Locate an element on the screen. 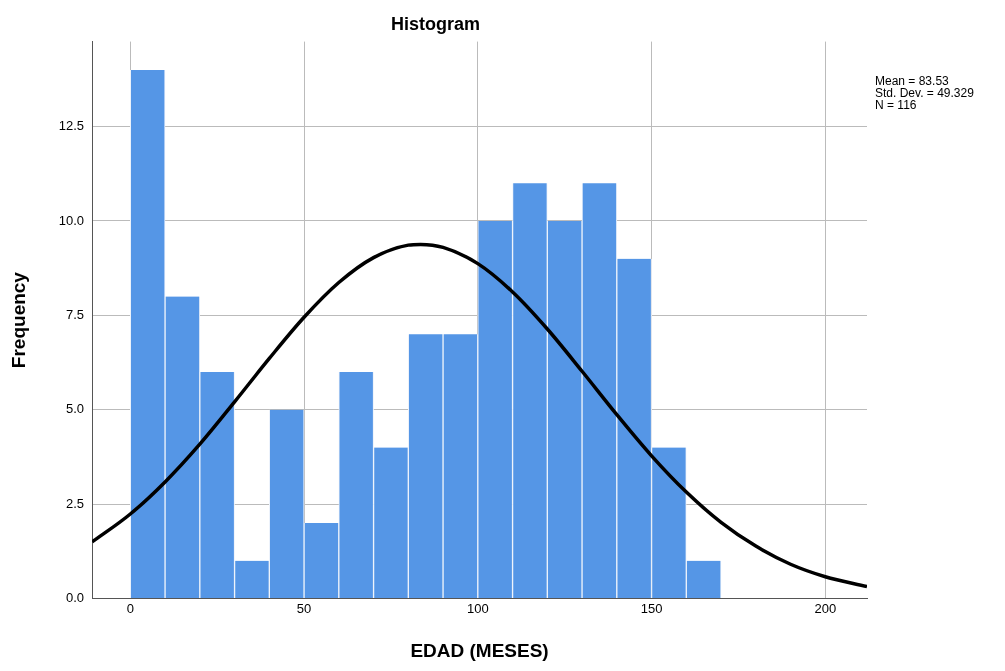  y-tick-label: 0.0 is located at coordinates (75, 598).